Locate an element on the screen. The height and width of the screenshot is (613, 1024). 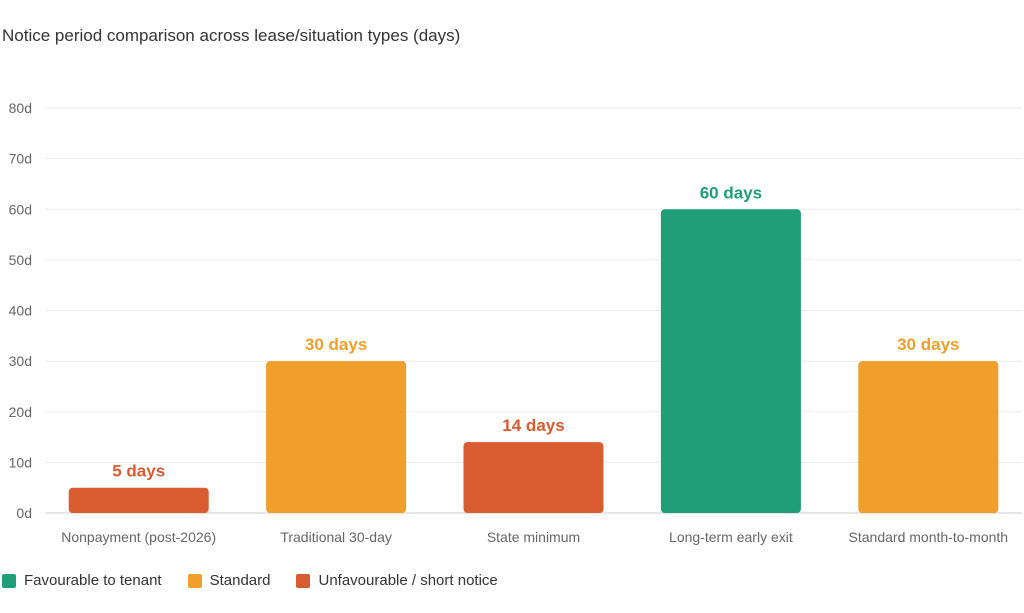
y-tick-label: 20d is located at coordinates (20, 412).